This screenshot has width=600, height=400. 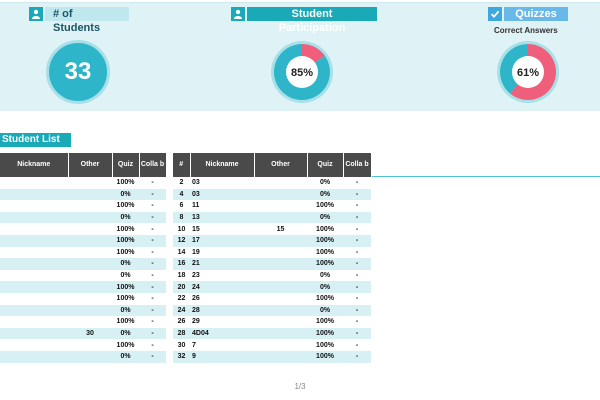 I want to click on quiz-value: 61%, so click(x=528, y=73).